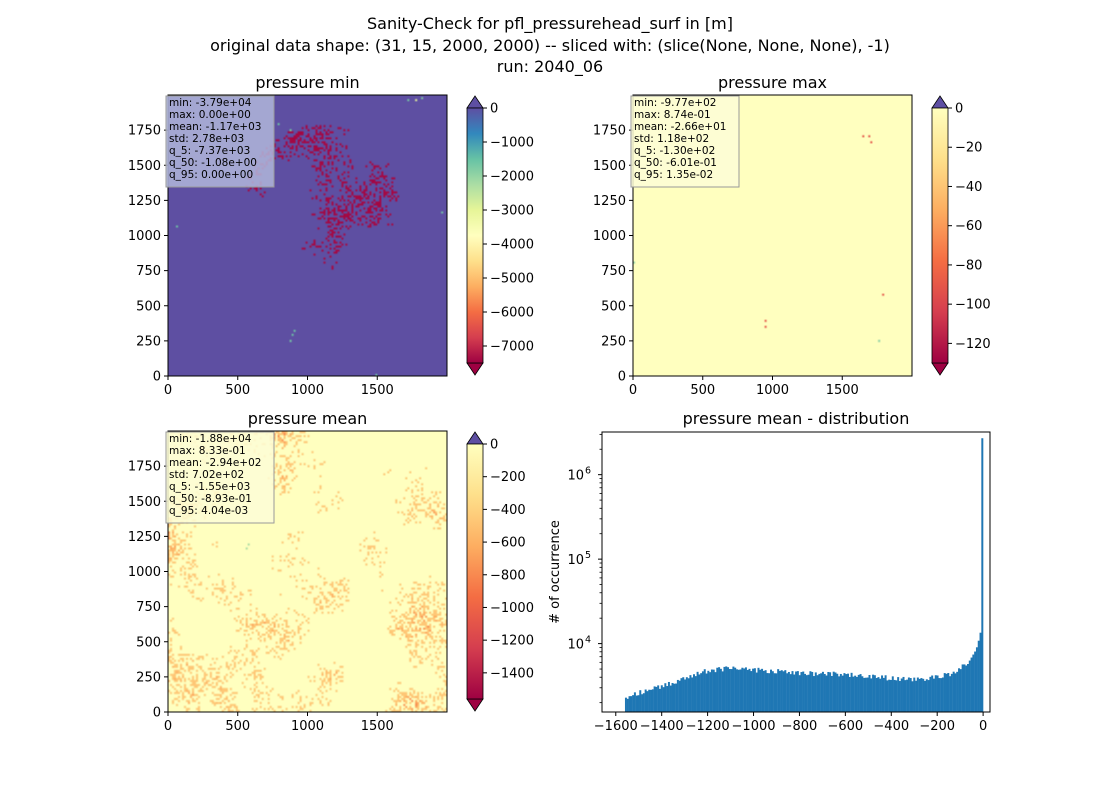 This screenshot has width=1100, height=800. What do you see at coordinates (512, 177) in the screenshot?
I see `colorbar-tick-label: −2000` at bounding box center [512, 177].